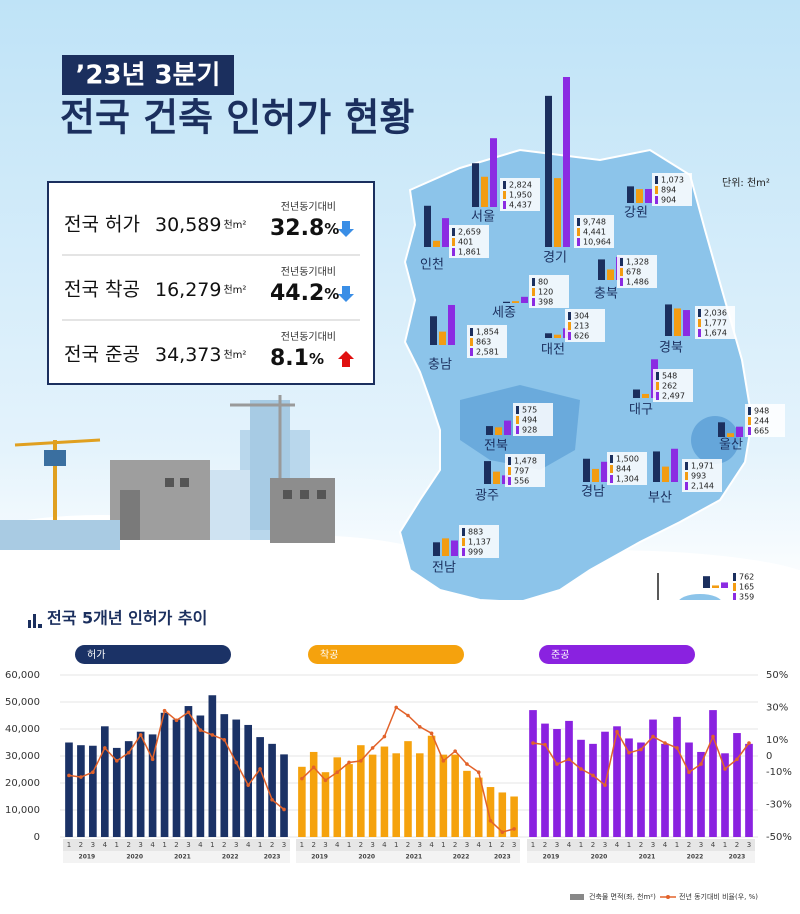 Image resolution: width=800 pixels, height=914 pixels. Describe the element at coordinates (641, 857) in the screenshot. I see `year-strip` at that location.